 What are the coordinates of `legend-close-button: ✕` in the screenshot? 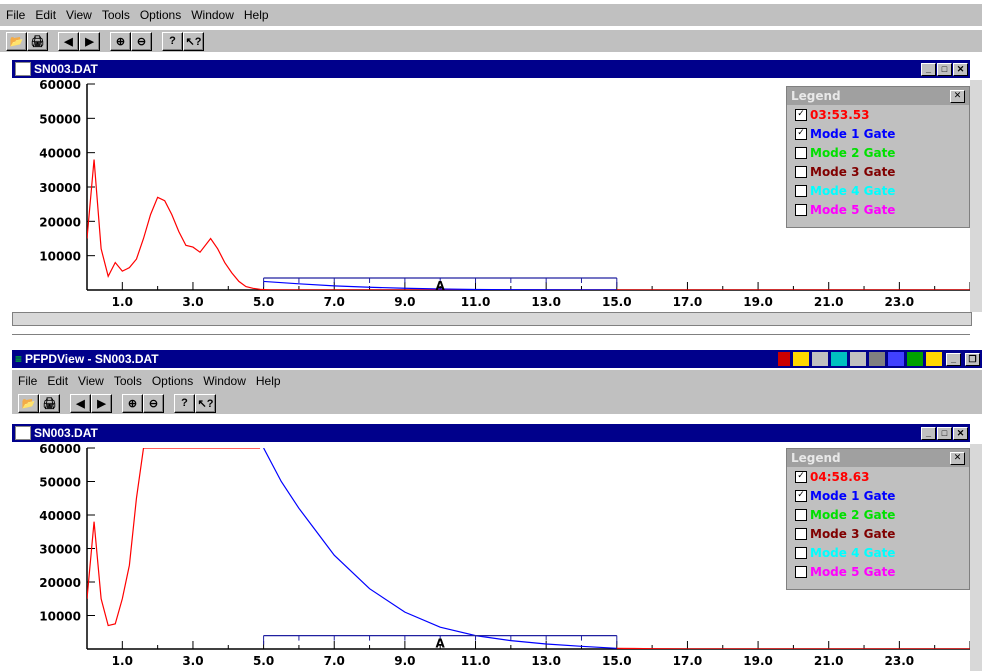 It's located at (957, 96).